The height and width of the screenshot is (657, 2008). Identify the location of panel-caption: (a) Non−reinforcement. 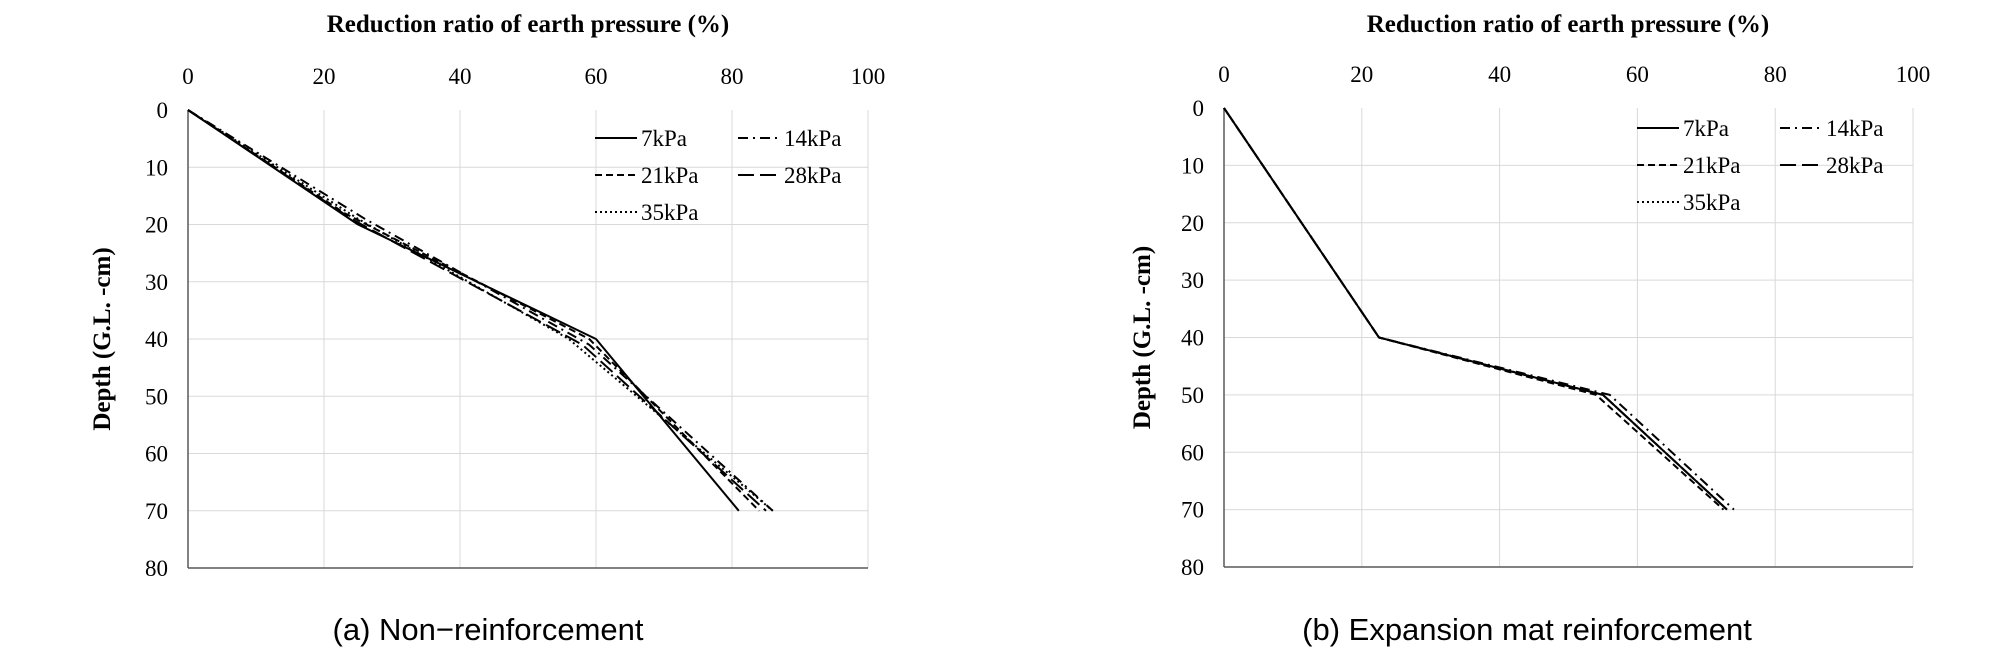
(488, 629).